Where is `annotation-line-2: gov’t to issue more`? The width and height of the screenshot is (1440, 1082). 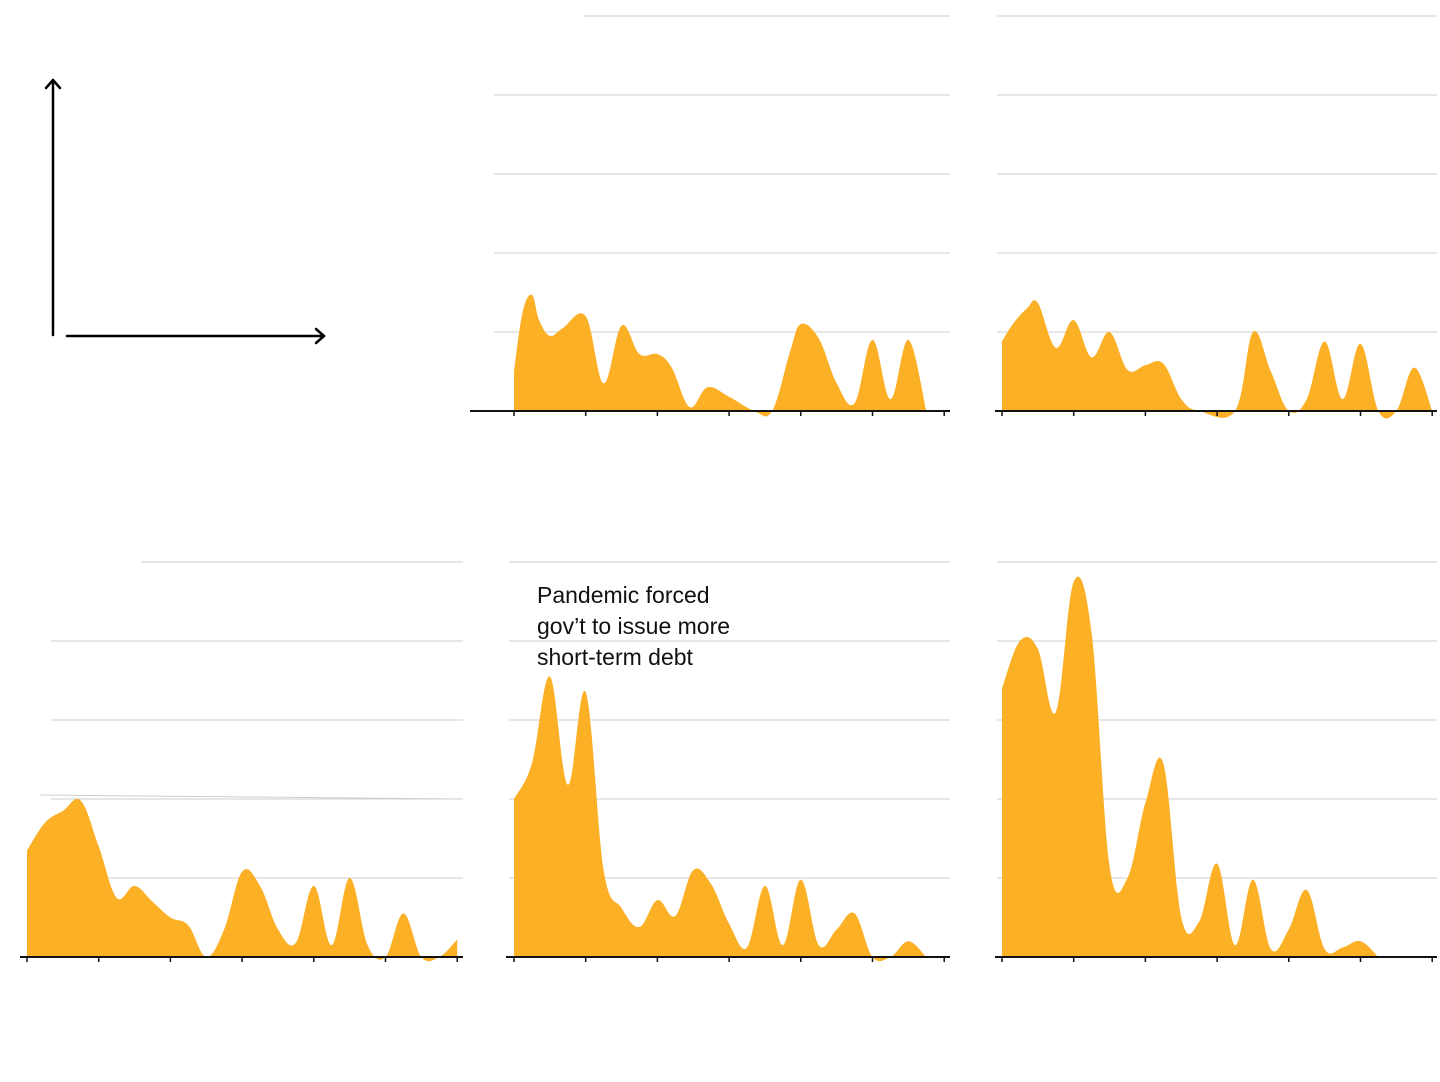
annotation-line-2: gov’t to issue more is located at coordinates (633, 626).